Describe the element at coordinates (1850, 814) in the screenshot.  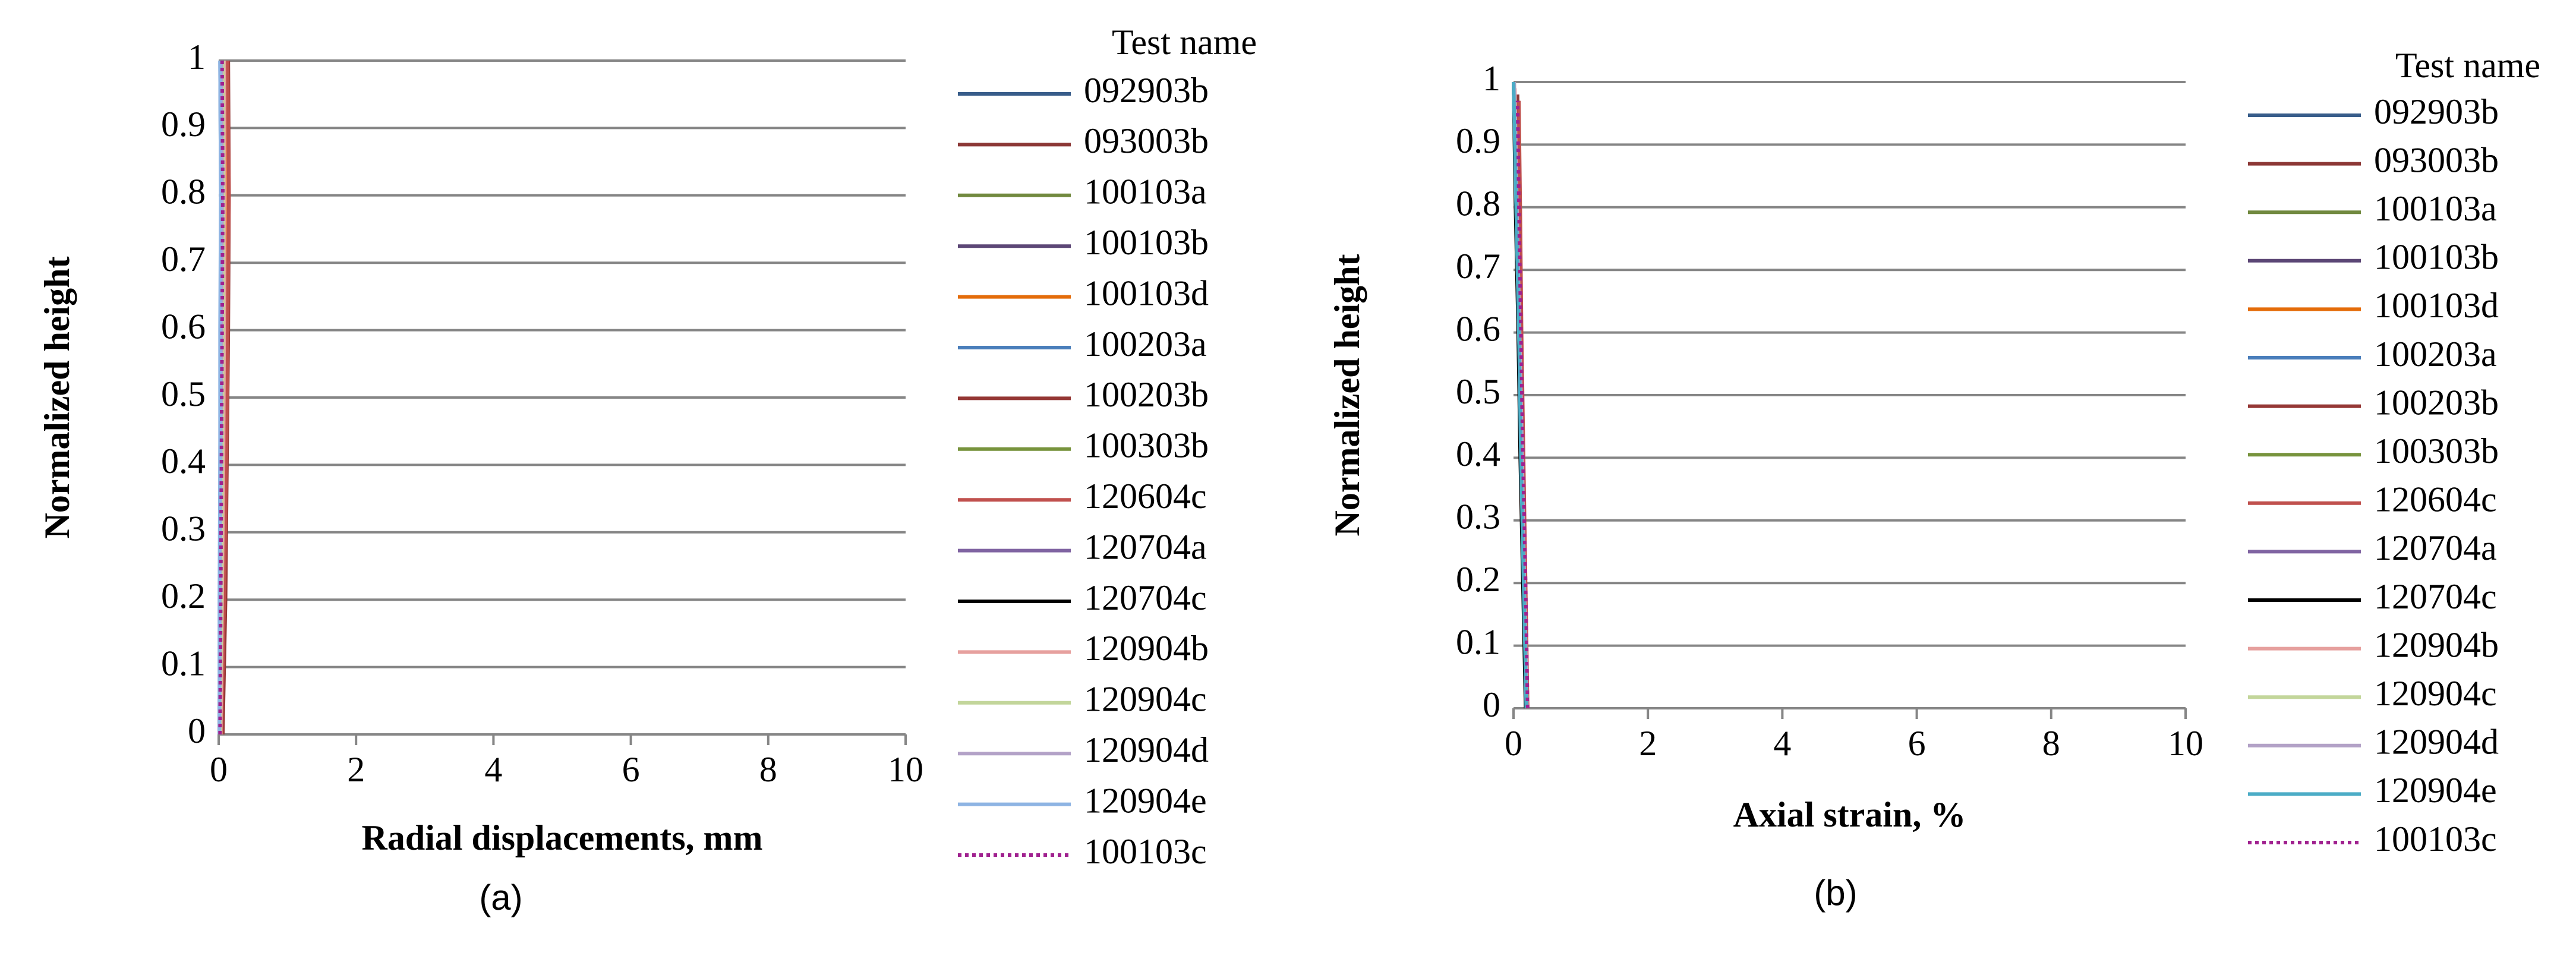
I see `x-axis-label: Axial strain, %` at that location.